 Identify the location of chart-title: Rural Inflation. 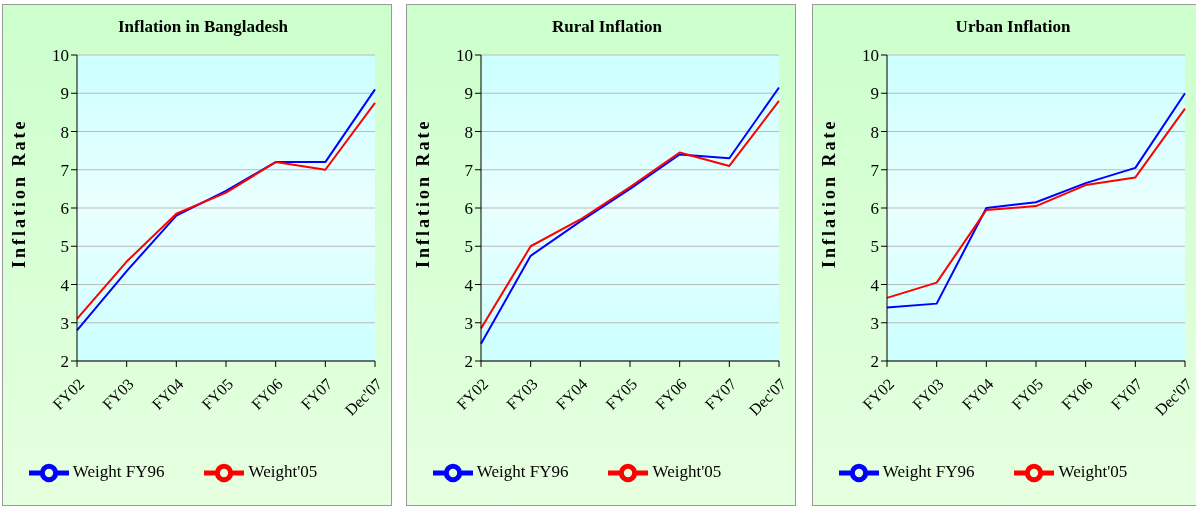
(607, 27).